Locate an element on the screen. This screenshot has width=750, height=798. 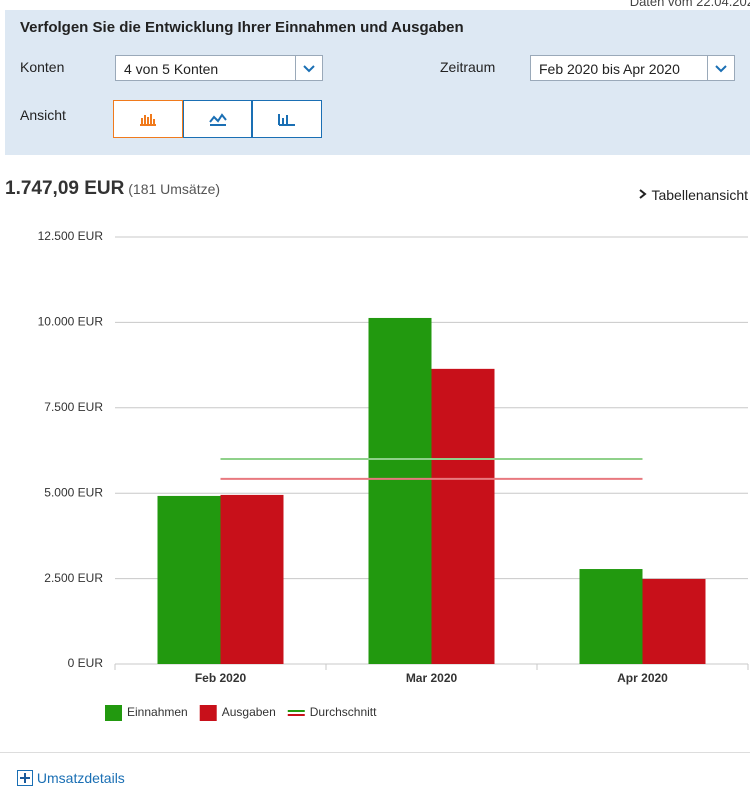
y-tick-label: 0 EUR is located at coordinates (86, 663).